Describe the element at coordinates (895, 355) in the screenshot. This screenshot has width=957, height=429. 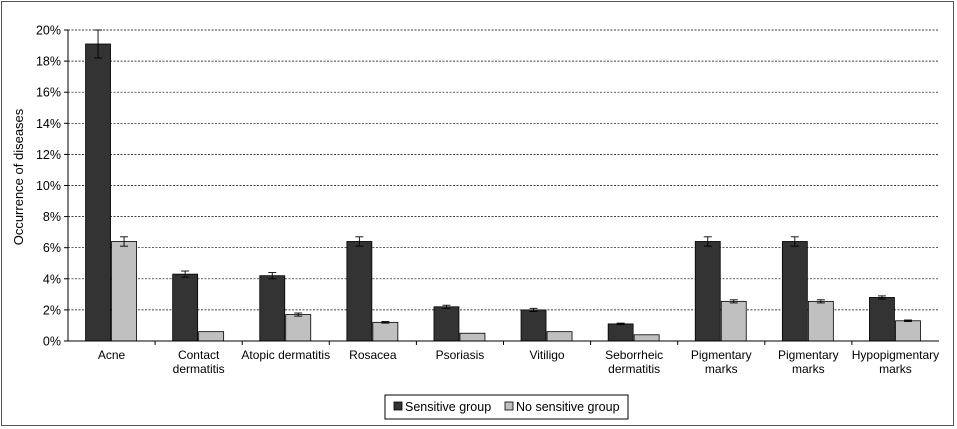
I see `x-category-label: Hypopigmentary` at that location.